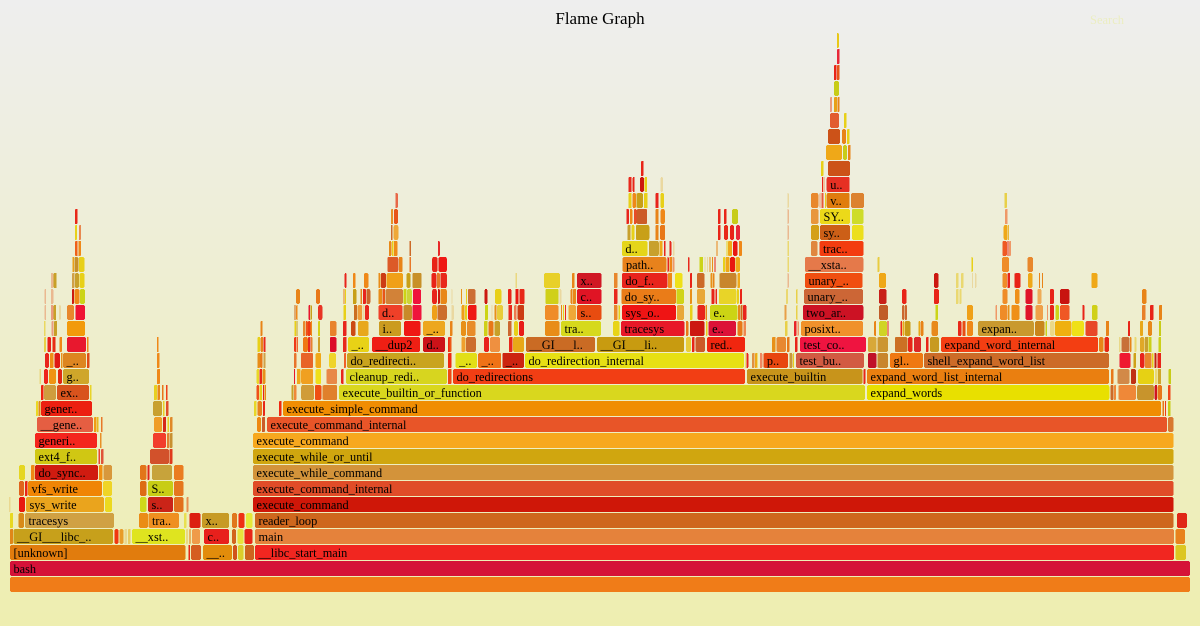 This screenshot has width=1200, height=626. I want to click on svg-text: ex.., so click(70, 393).